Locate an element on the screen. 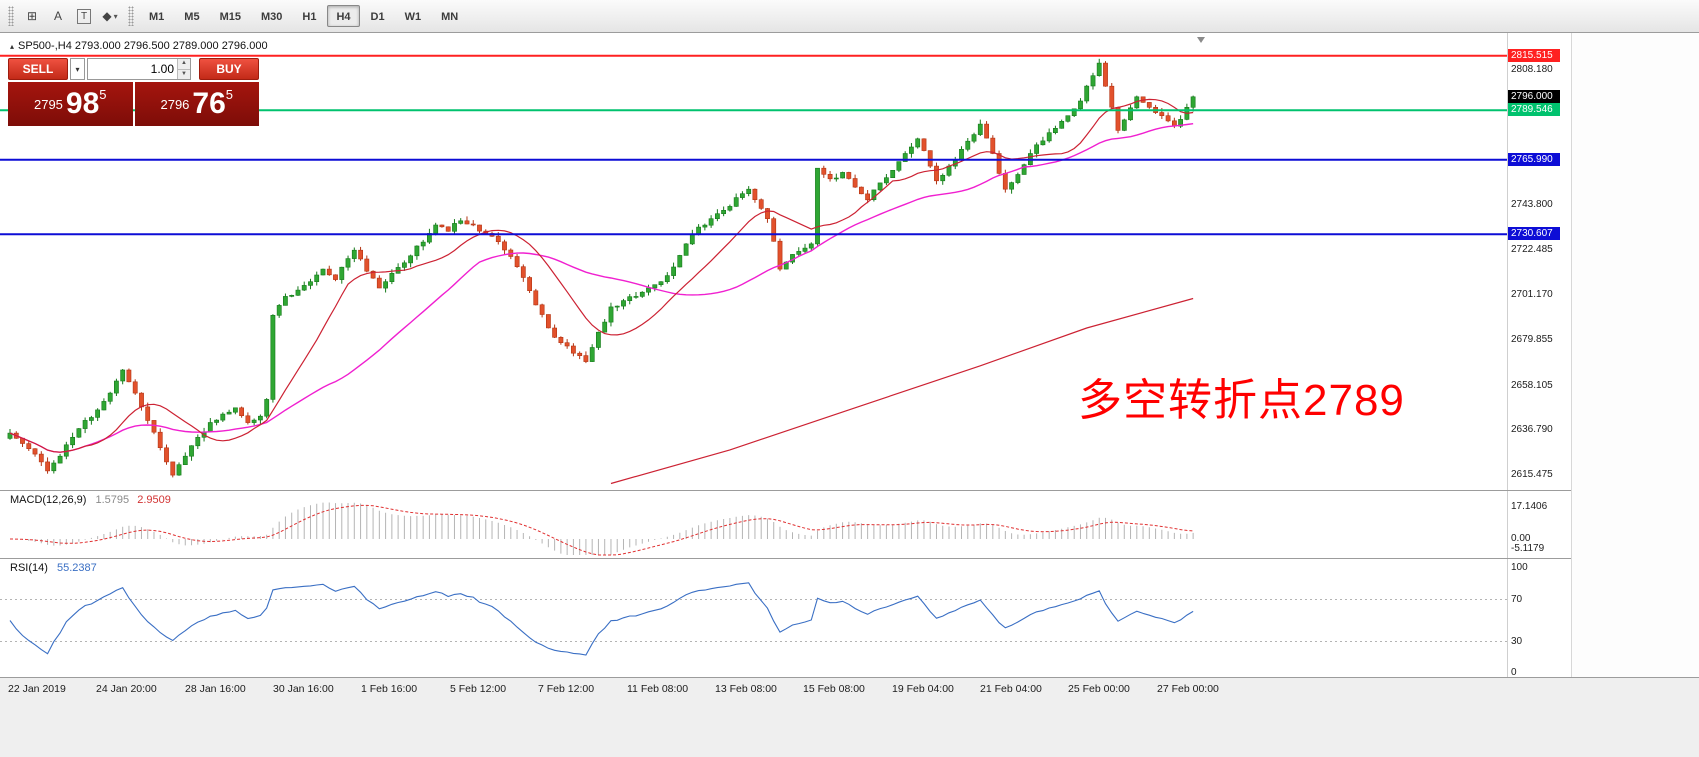 The image size is (1699, 757). macd-axis-17.1406: 17.1406 is located at coordinates (1529, 506).